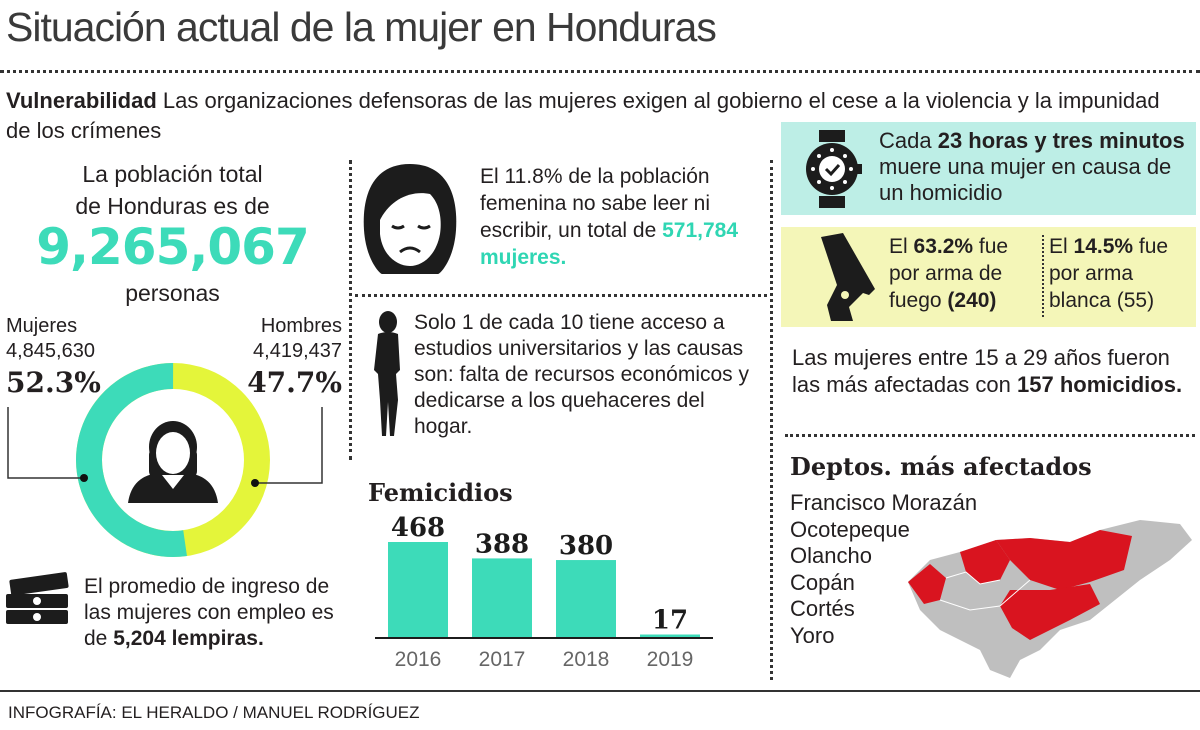 This screenshot has width=1200, height=730. Describe the element at coordinates (901, 246) in the screenshot. I see `firearm-pre: El` at that location.